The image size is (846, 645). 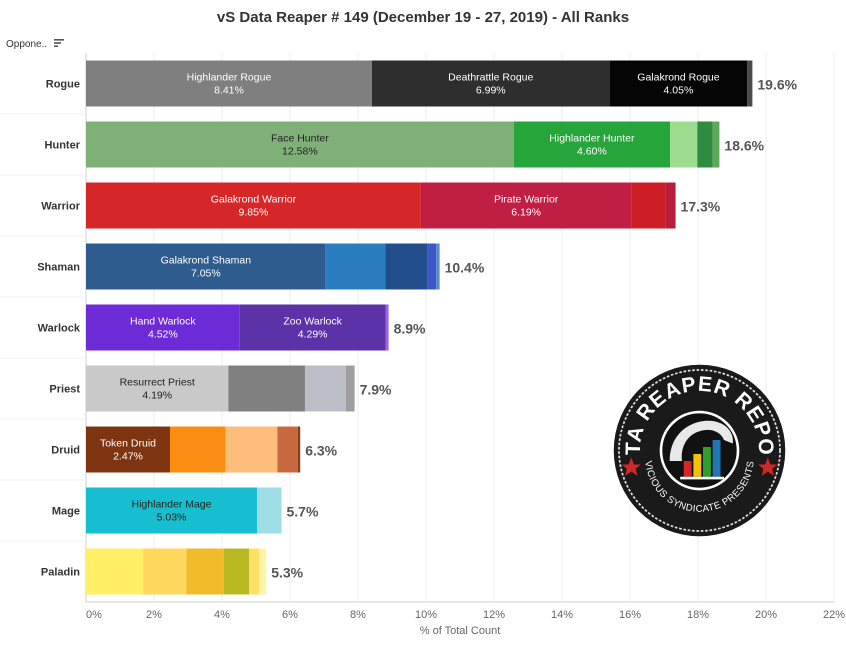 I want to click on total-label: 19.6%, so click(x=777, y=85).